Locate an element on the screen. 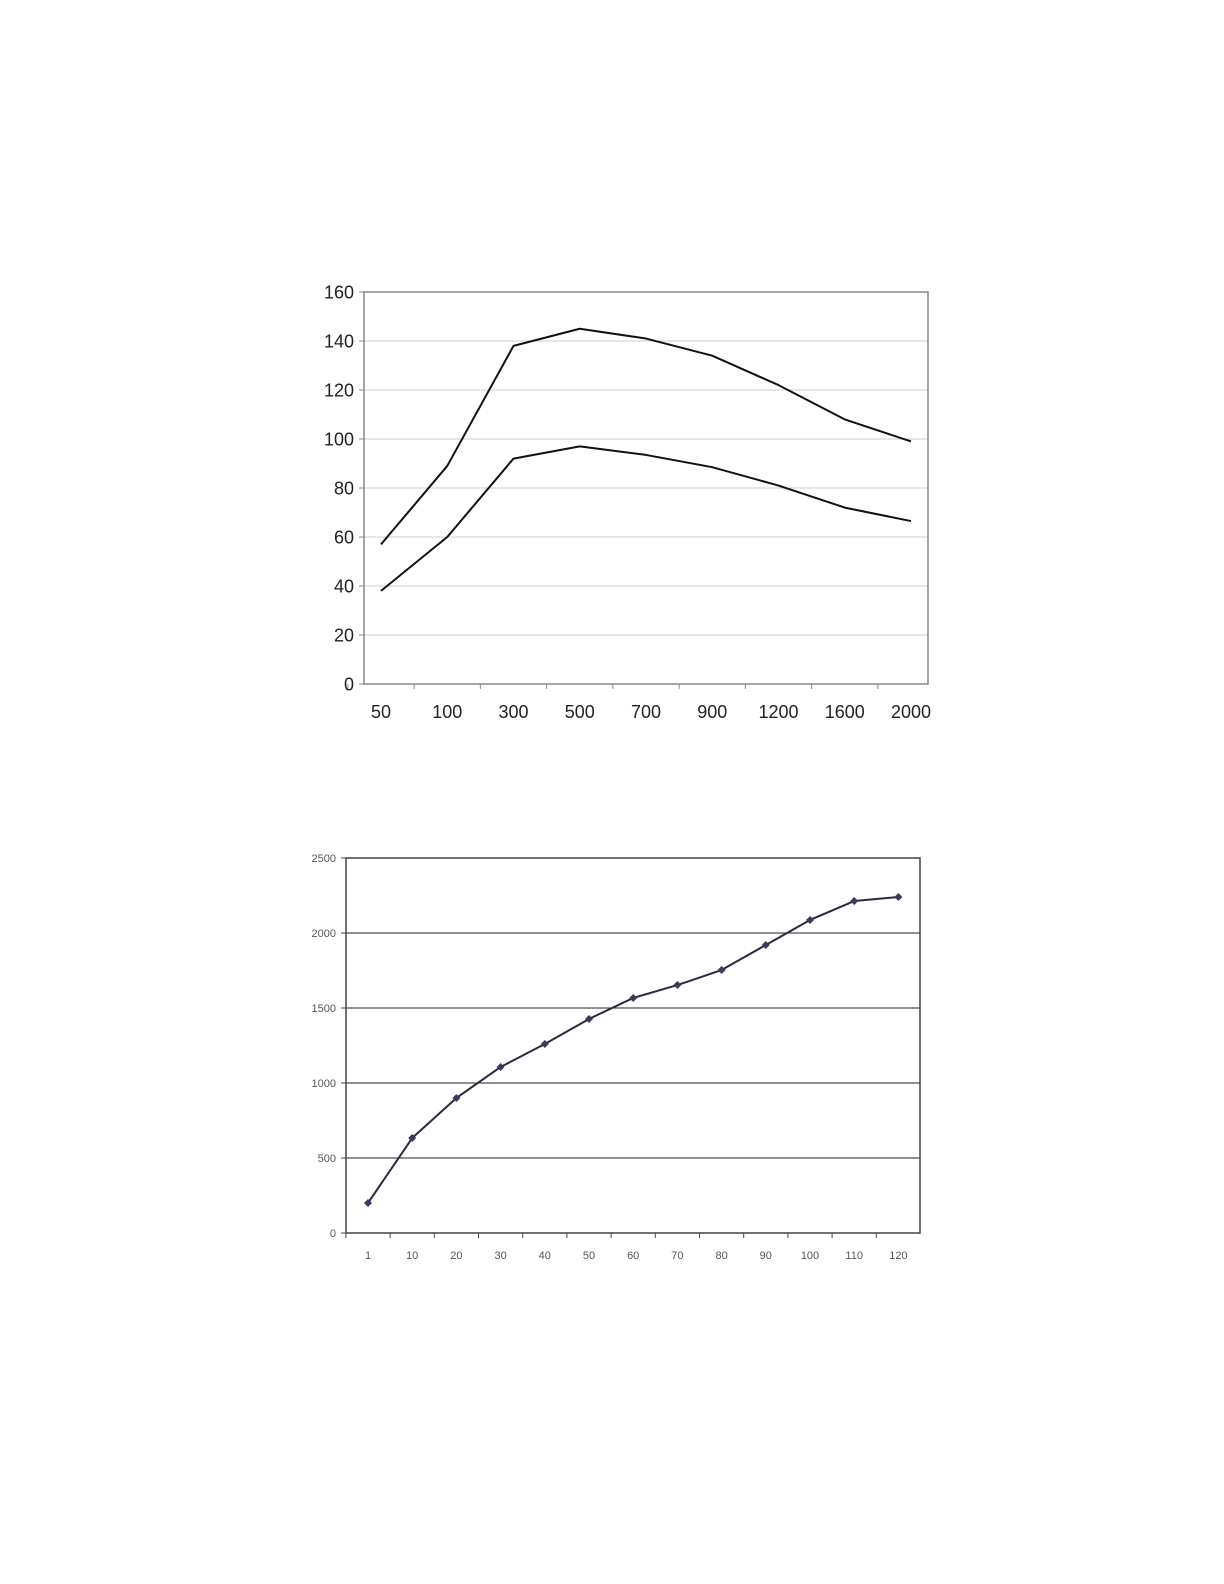  x-tick-label: 2000 is located at coordinates (911, 712).